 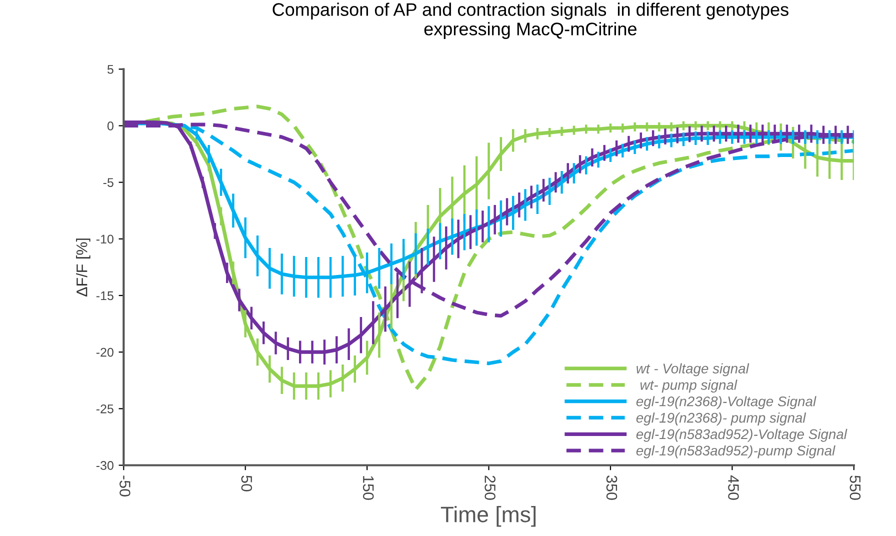 I want to click on x-tick-label: 550, so click(x=855, y=488).